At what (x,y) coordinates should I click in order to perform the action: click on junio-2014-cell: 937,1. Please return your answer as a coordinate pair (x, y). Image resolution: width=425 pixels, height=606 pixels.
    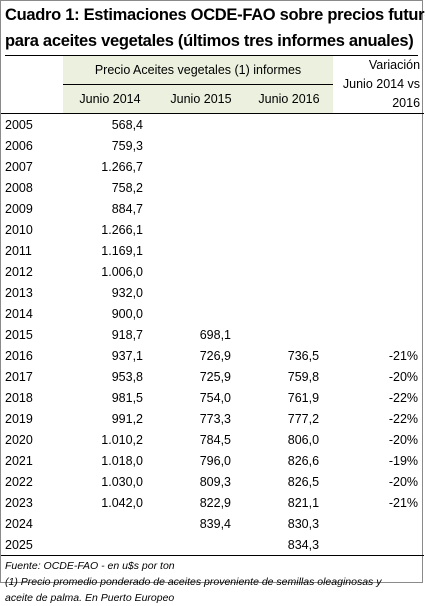
    Looking at the image, I should click on (127, 355).